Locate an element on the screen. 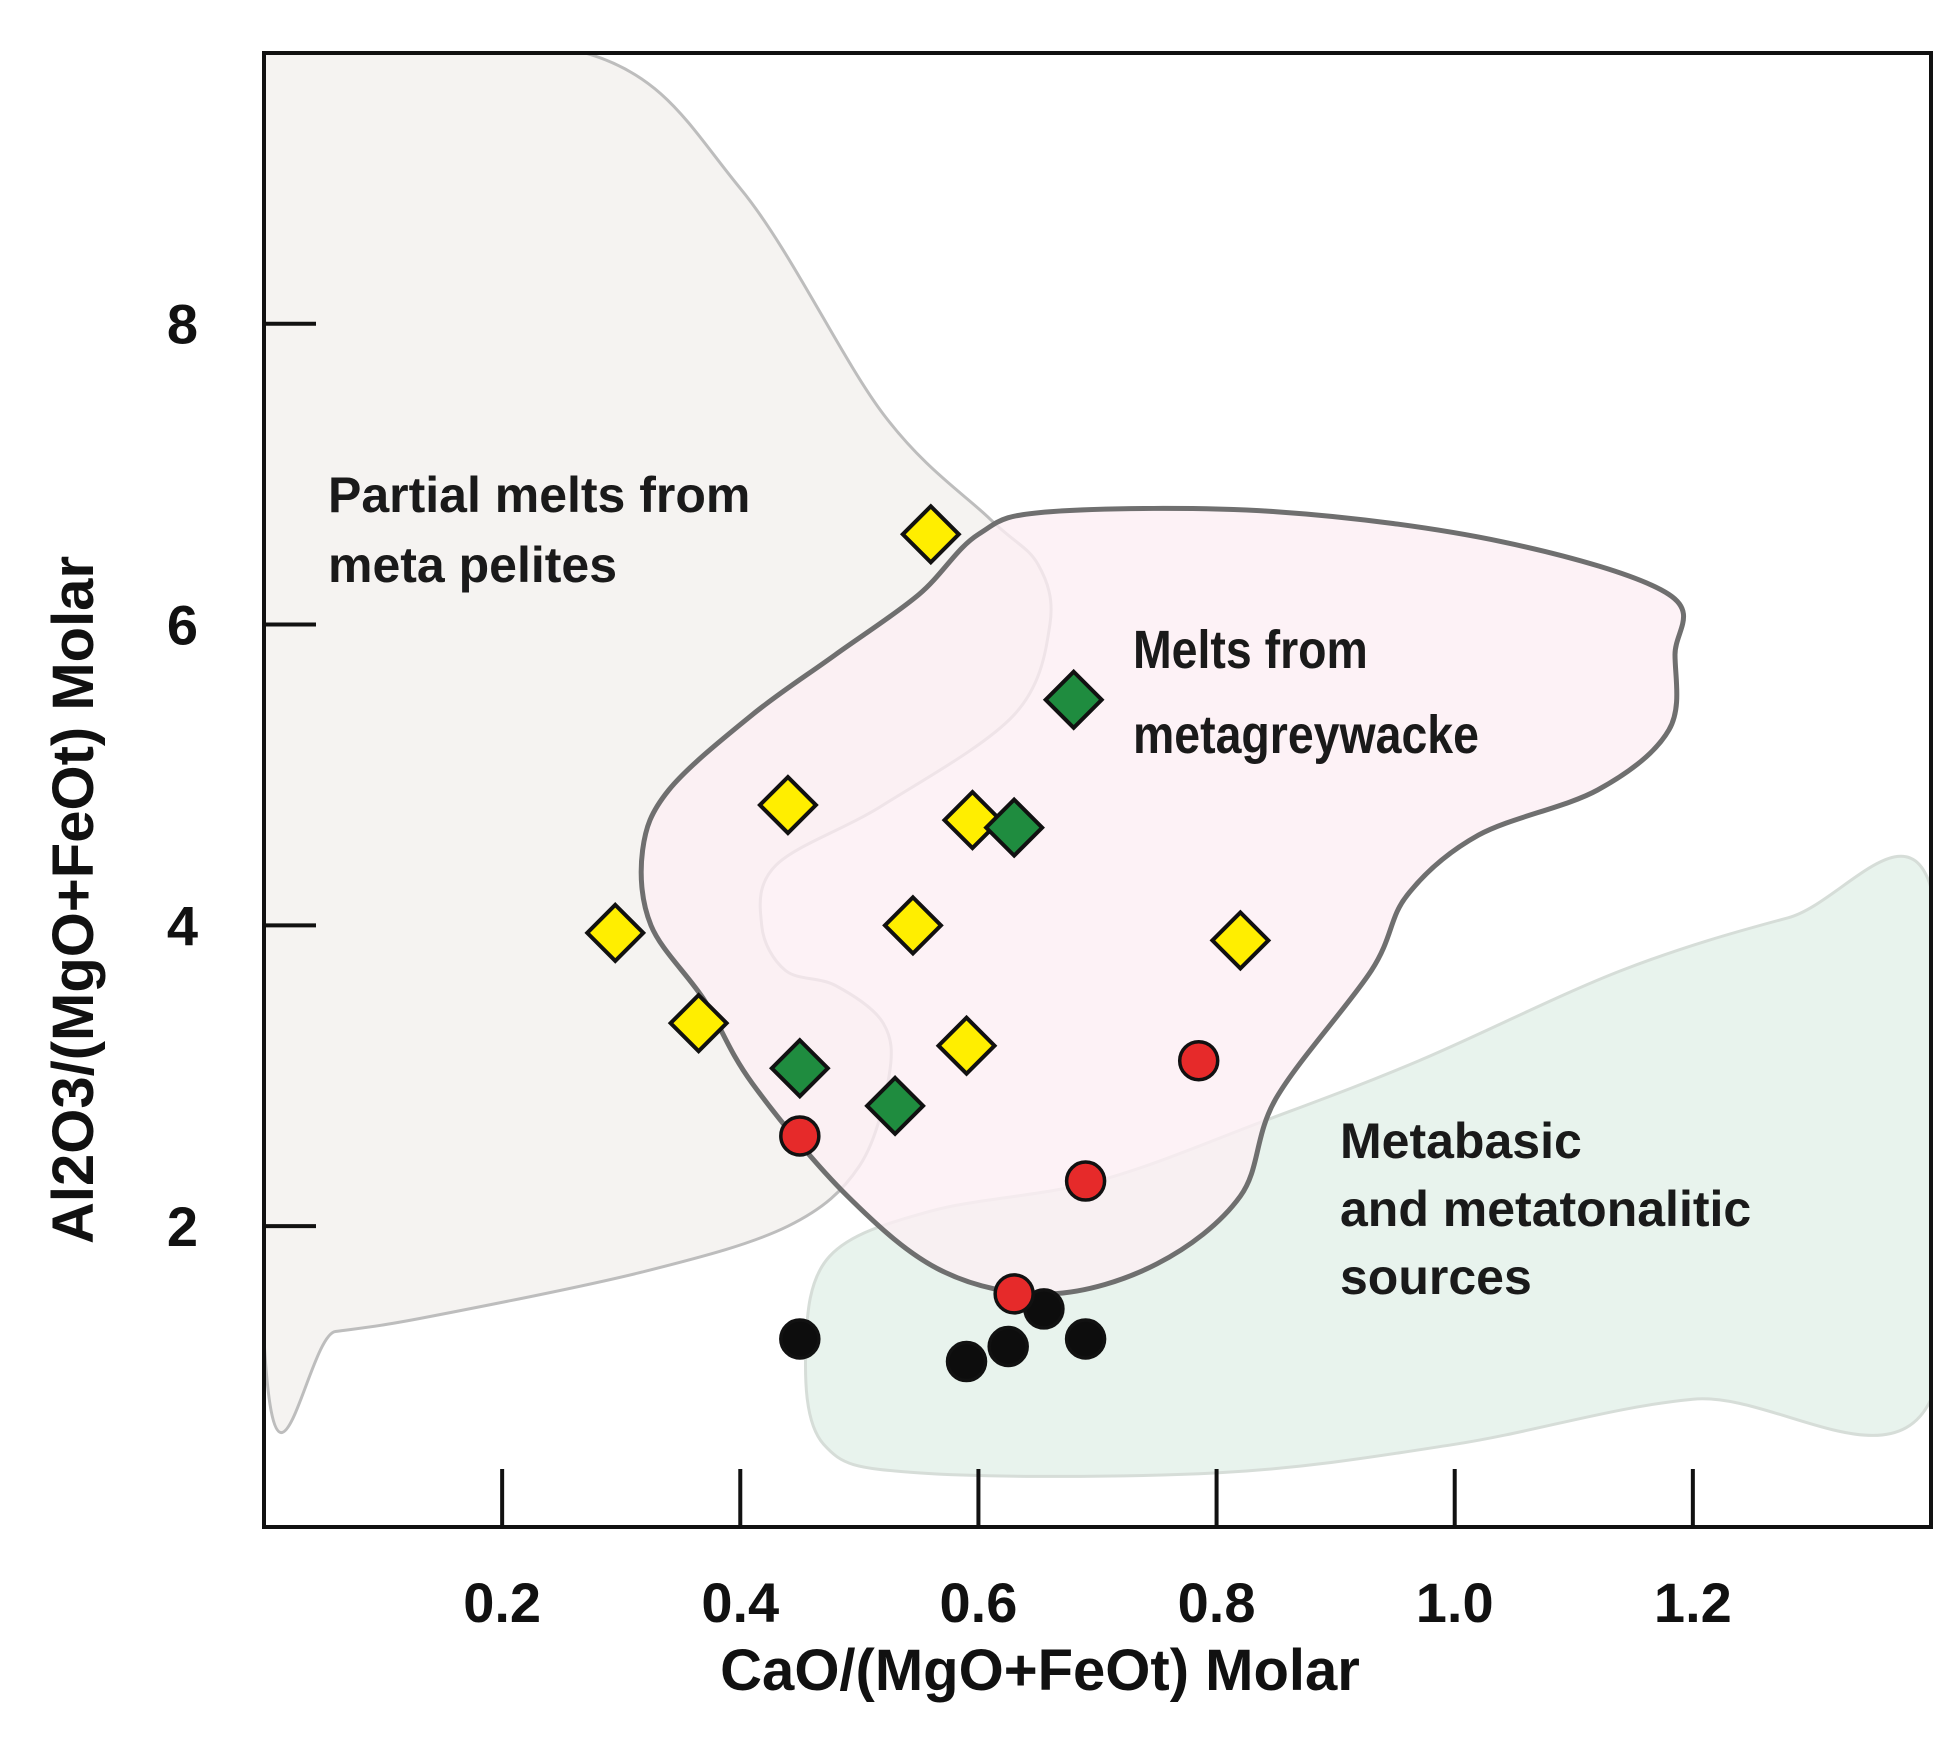 This screenshot has height=1739, width=1958. x-axis-title: CaO/(MgO+FeOt) Molar is located at coordinates (1040, 1670).